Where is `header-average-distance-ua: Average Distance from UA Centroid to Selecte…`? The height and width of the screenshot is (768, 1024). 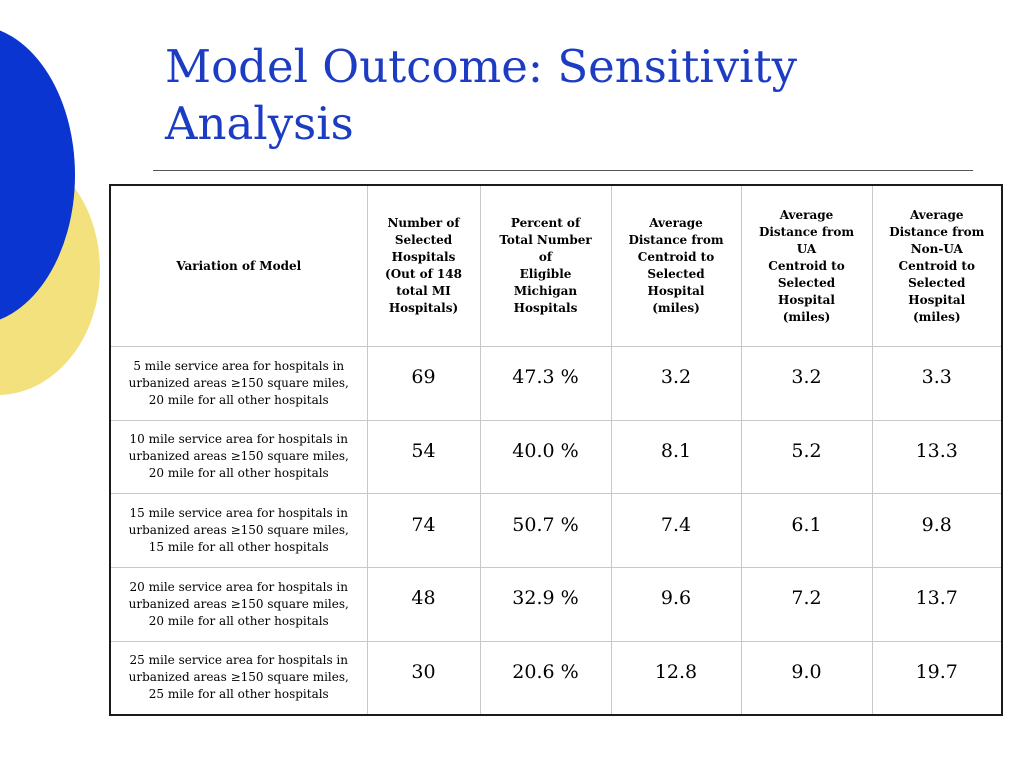
header-average-distance-ua: Average Distance from UA Centroid to Selecte… is located at coordinates (806, 266).